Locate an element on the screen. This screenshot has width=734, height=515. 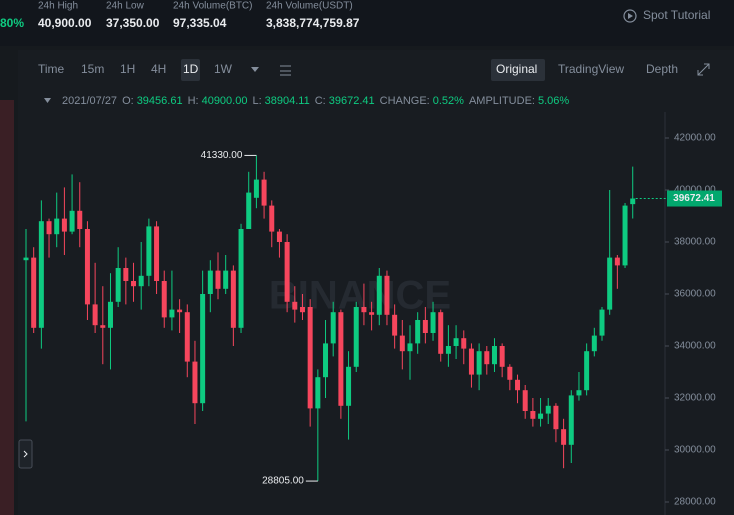
play-icon-triangle is located at coordinates (630, 16).